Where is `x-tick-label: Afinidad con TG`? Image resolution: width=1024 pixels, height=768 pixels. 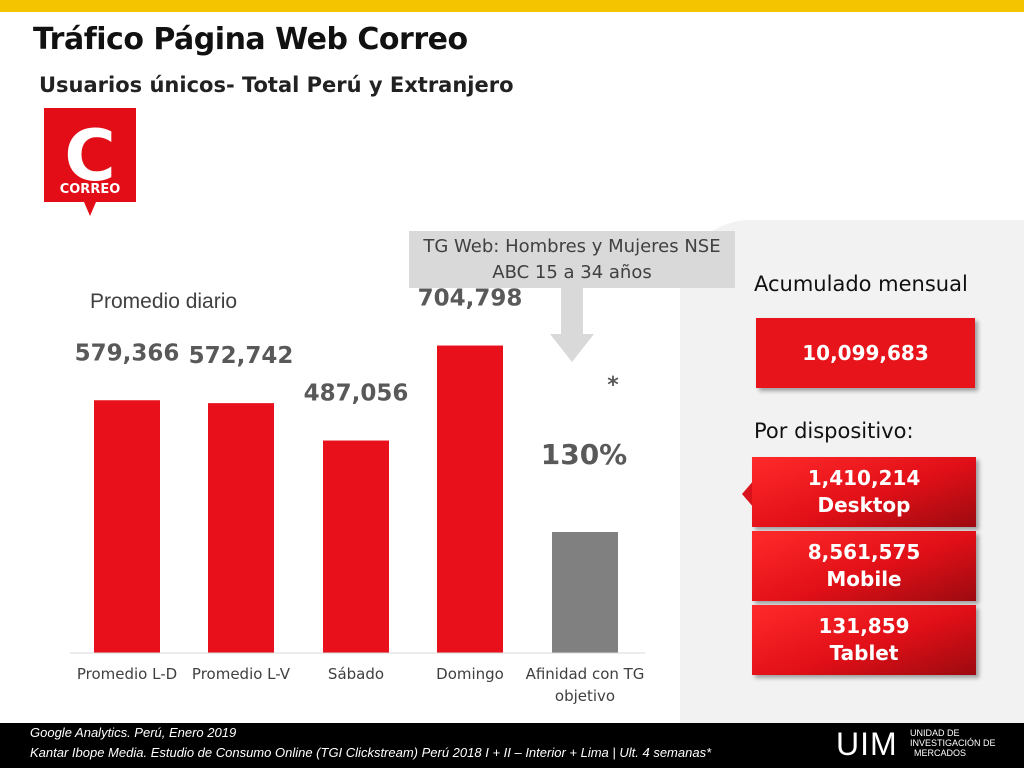
x-tick-label: Afinidad con TG is located at coordinates (585, 674).